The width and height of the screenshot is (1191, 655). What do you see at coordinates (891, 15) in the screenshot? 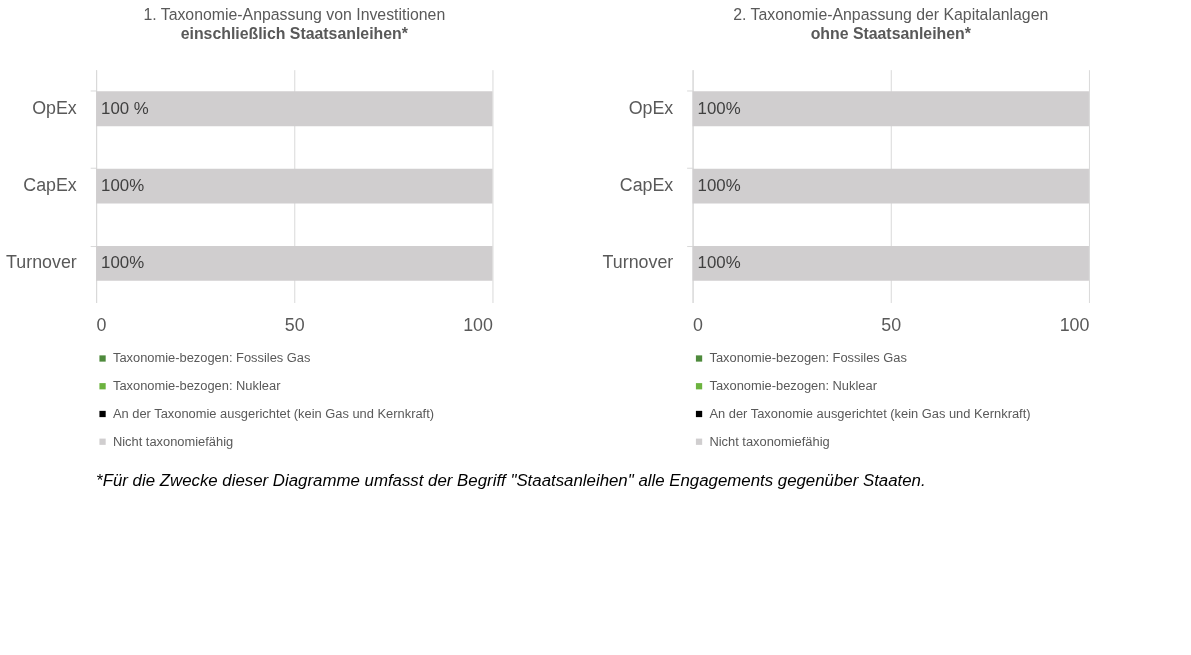
I see `chart-title: 2. Taxonomie-Anpassung der Kapitalanlagen` at bounding box center [891, 15].